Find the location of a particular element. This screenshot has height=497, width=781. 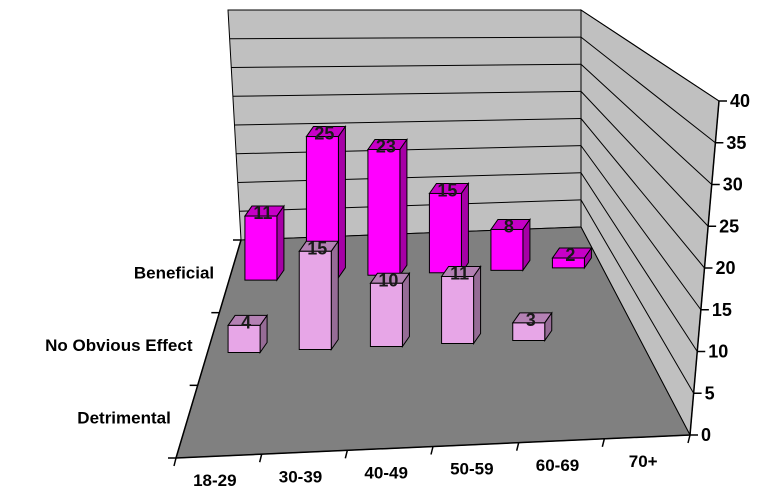

series-label-detrimental: Detrimental is located at coordinates (124, 418).